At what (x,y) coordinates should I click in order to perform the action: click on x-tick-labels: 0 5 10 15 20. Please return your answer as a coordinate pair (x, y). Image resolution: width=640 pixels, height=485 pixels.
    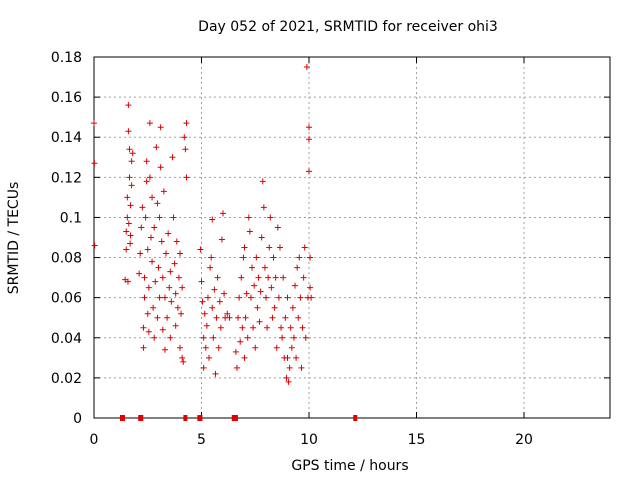
    Looking at the image, I should click on (311, 440).